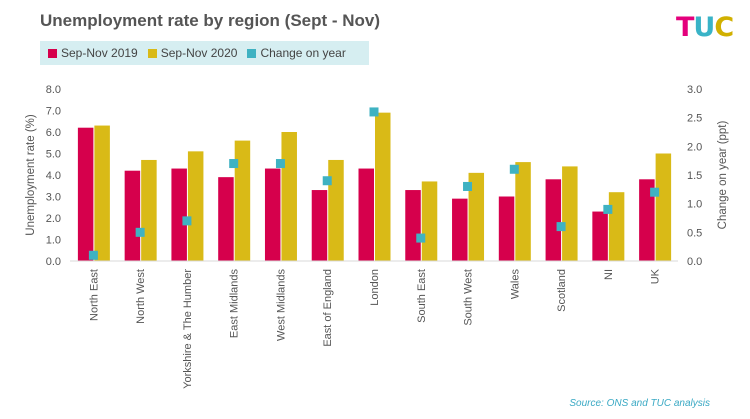 The width and height of the screenshot is (750, 419). What do you see at coordinates (188, 329) in the screenshot?
I see `category-label: Yorkshire & The Humber` at bounding box center [188, 329].